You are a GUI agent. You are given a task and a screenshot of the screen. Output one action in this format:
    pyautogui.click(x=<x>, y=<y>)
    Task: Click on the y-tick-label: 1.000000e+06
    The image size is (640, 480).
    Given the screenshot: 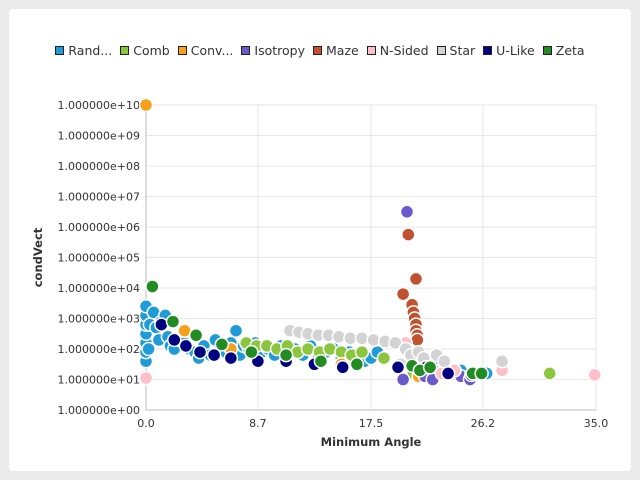 What is the action you would take?
    pyautogui.click(x=99, y=227)
    